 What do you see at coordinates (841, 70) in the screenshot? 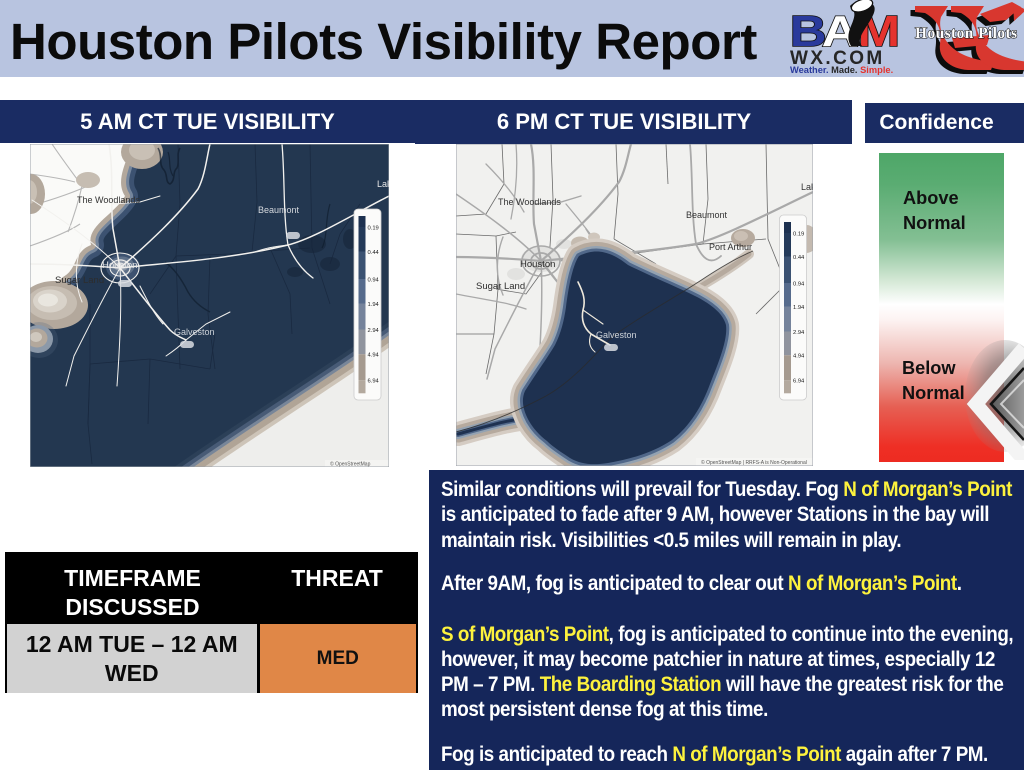
I see `svg-text: Weather. Made. Simple.` at bounding box center [841, 70].